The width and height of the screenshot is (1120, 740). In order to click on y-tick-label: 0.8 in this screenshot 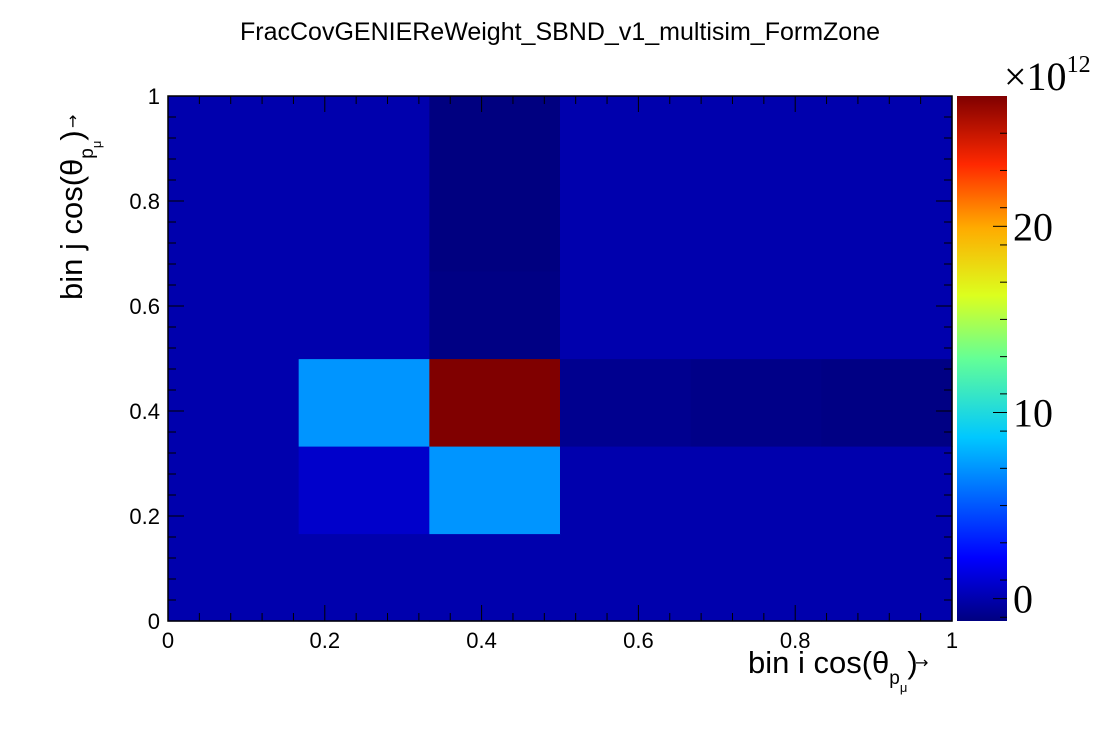, I will do `click(144, 201)`.